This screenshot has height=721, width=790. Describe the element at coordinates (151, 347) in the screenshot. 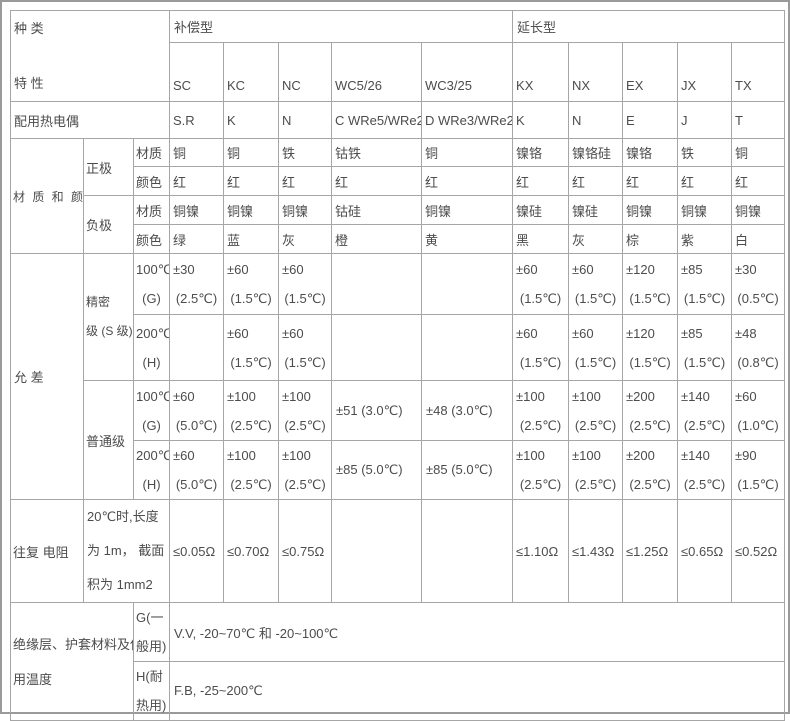

I see `temp-200-h-label: 200℃ (H)` at that location.